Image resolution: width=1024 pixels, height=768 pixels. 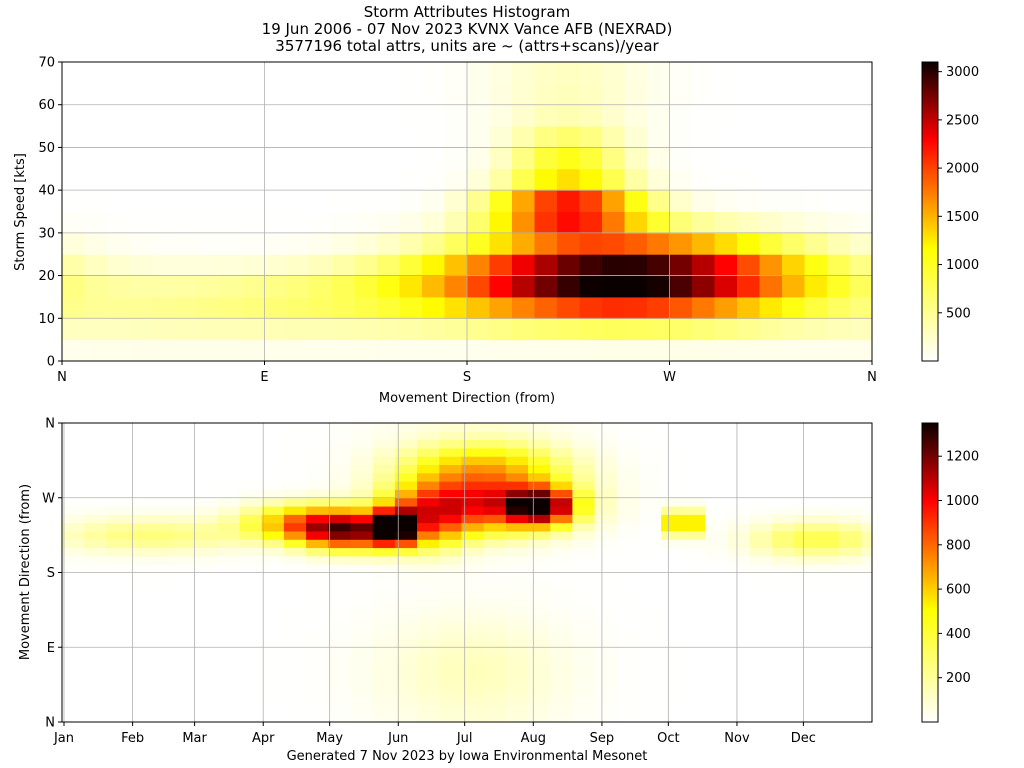 What do you see at coordinates (467, 398) in the screenshot?
I see `top-x-axis-label: Movement Direction (from)` at bounding box center [467, 398].